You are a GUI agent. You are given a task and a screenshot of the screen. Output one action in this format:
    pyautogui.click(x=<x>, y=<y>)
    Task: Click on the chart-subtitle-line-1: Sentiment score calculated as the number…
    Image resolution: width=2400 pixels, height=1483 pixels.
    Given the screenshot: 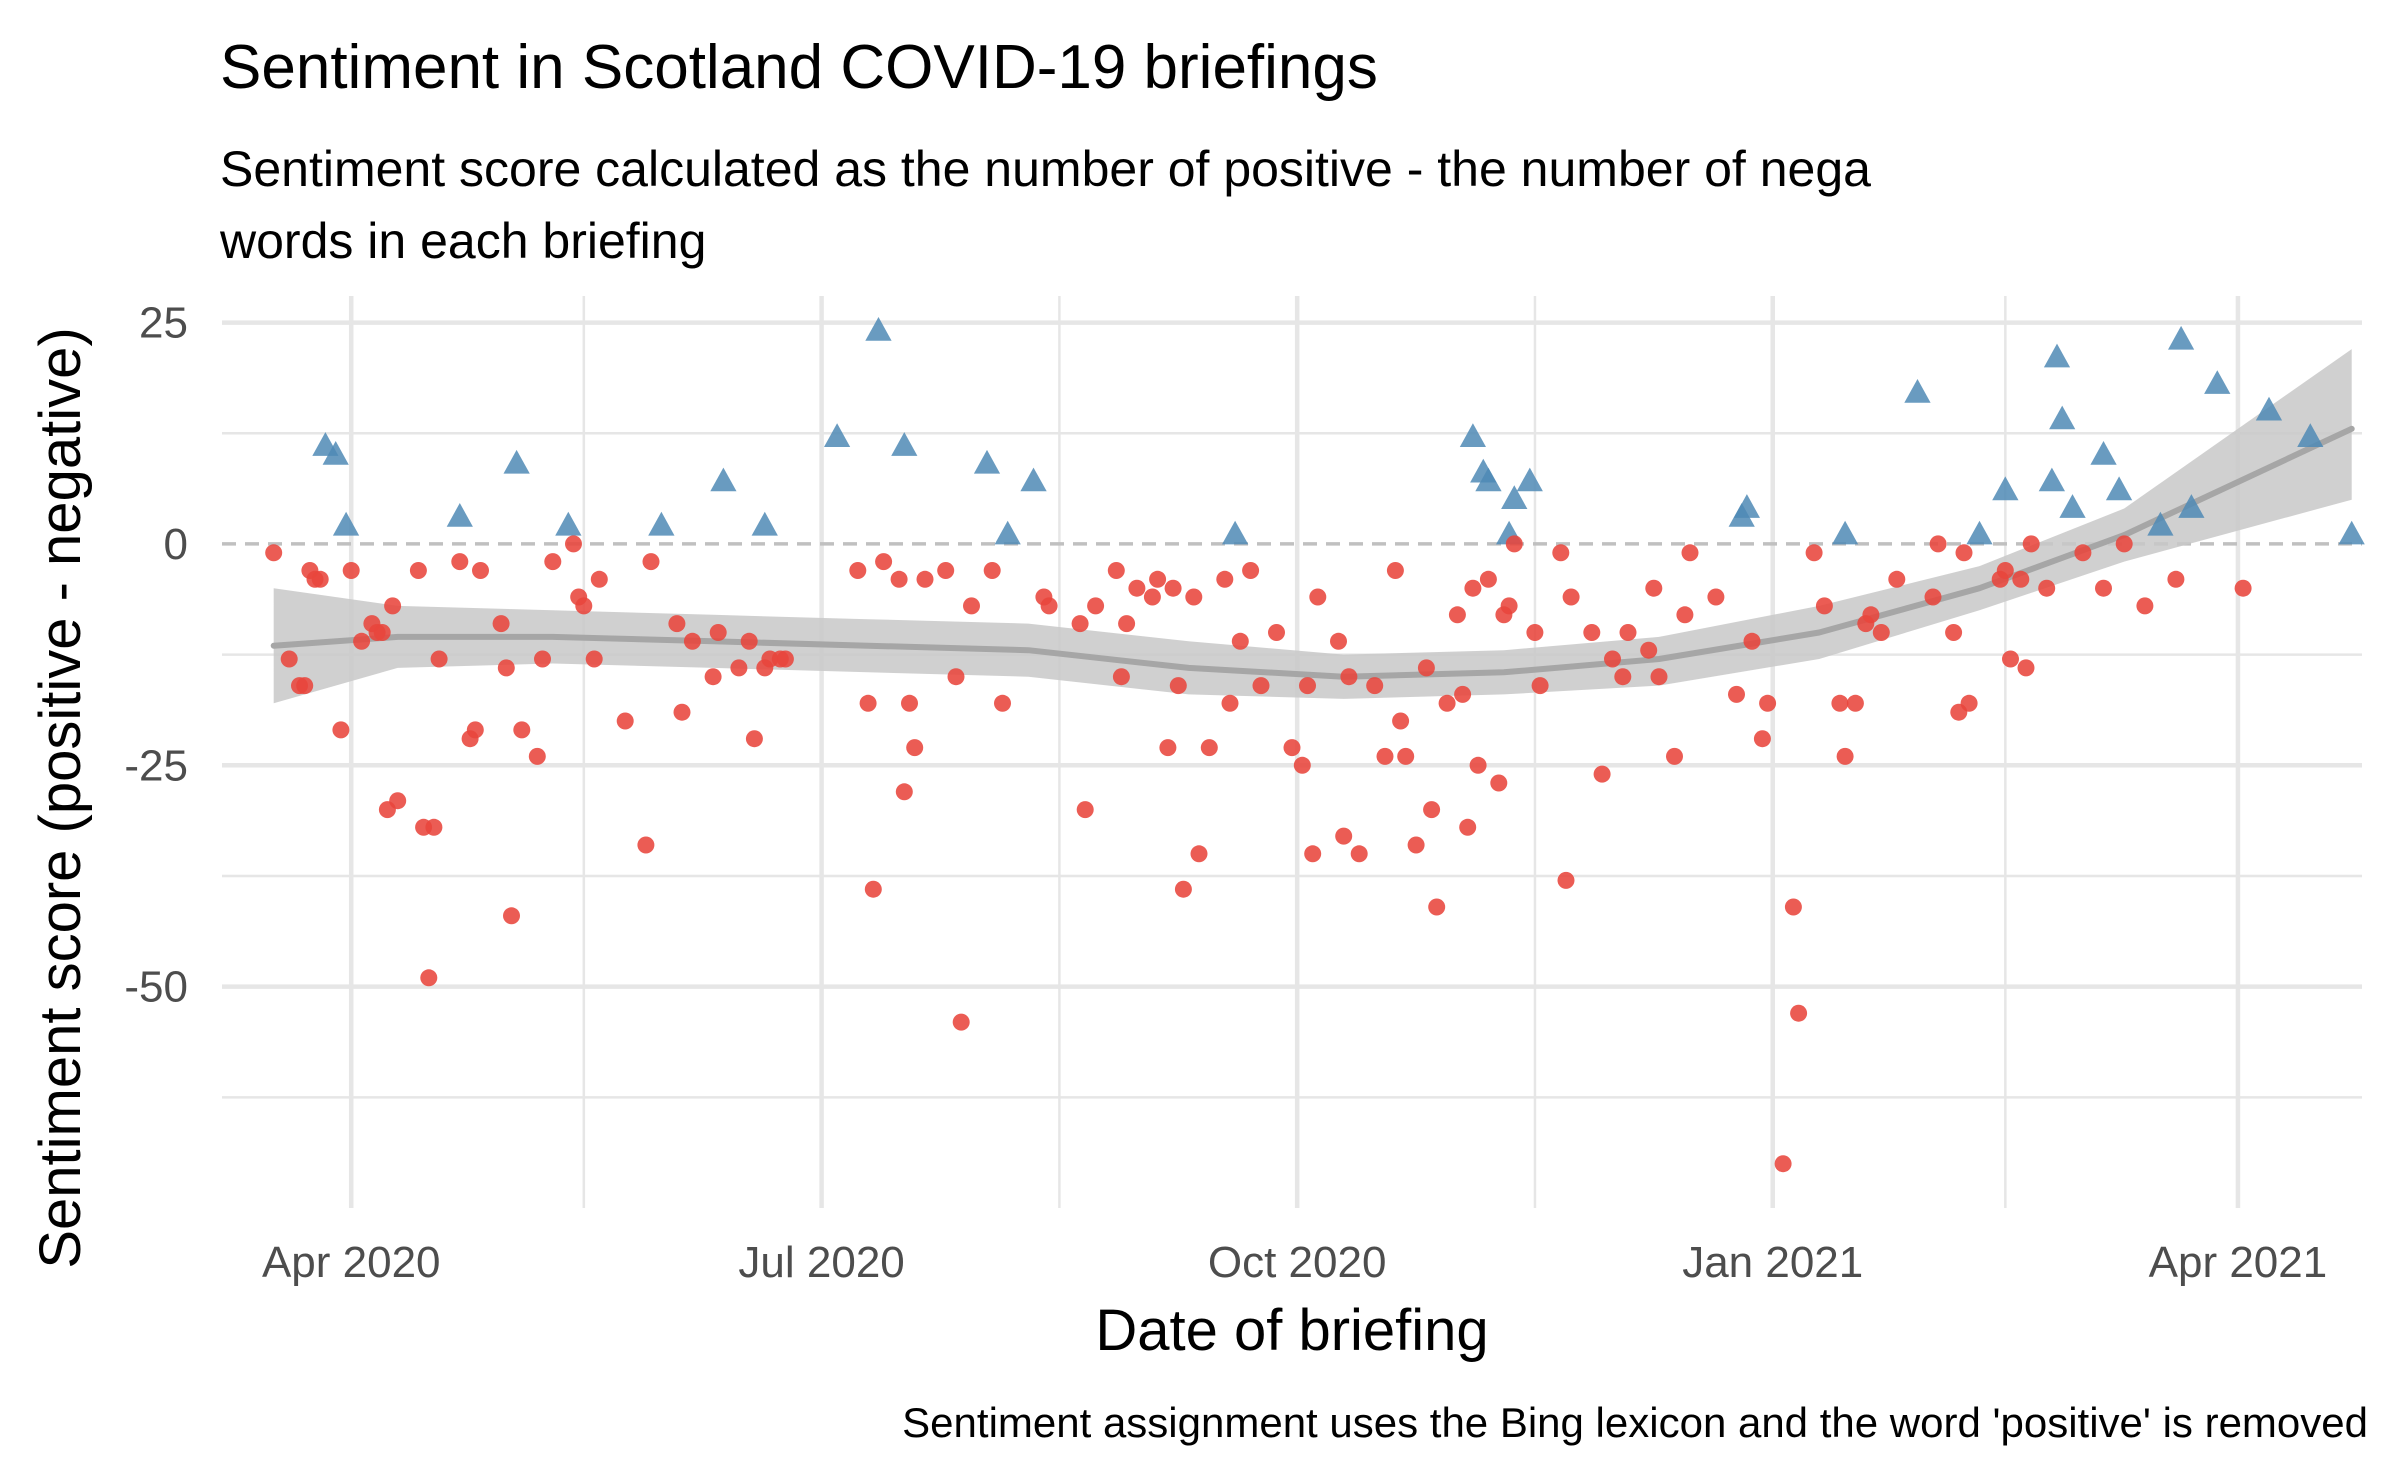 What is the action you would take?
    pyautogui.click(x=1045, y=169)
    